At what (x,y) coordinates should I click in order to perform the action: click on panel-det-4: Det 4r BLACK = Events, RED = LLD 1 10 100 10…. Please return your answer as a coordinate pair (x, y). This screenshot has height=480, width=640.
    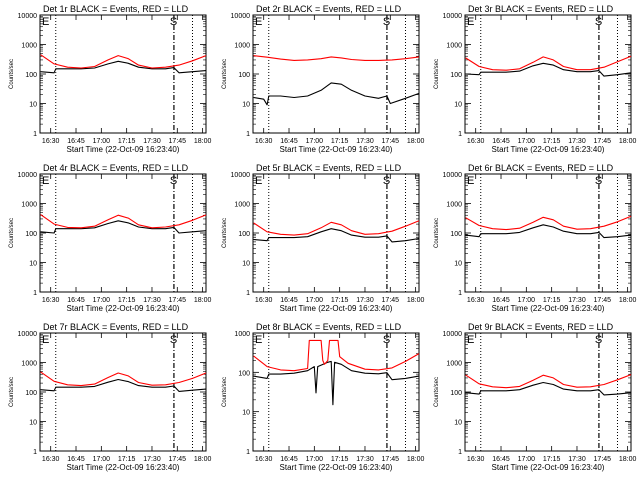
    Looking at the image, I should click on (110, 238).